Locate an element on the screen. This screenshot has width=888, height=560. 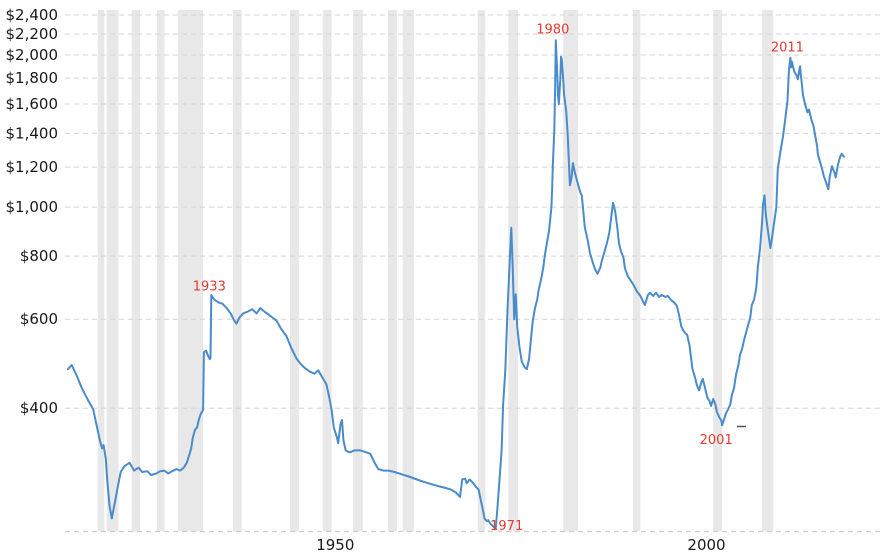
y-axis-tick-label: $800 is located at coordinates (39, 256).